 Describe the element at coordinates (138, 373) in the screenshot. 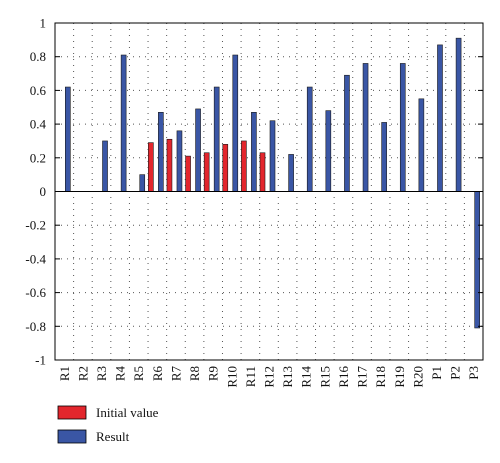

I see `x-tick-label: R5` at that location.